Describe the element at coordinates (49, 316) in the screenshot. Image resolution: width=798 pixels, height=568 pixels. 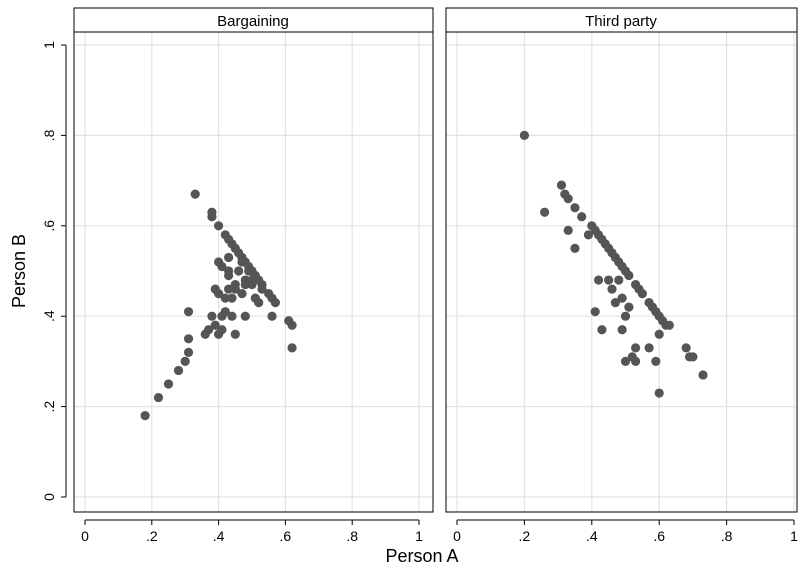
I see `y-tick-label: .4` at that location.